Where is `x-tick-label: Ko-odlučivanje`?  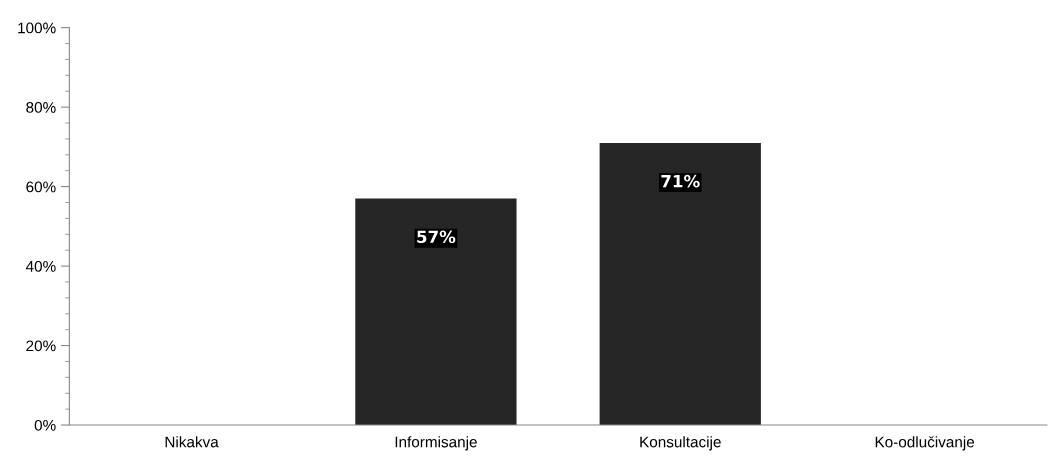
x-tick-label: Ko-odlučivanje is located at coordinates (925, 443).